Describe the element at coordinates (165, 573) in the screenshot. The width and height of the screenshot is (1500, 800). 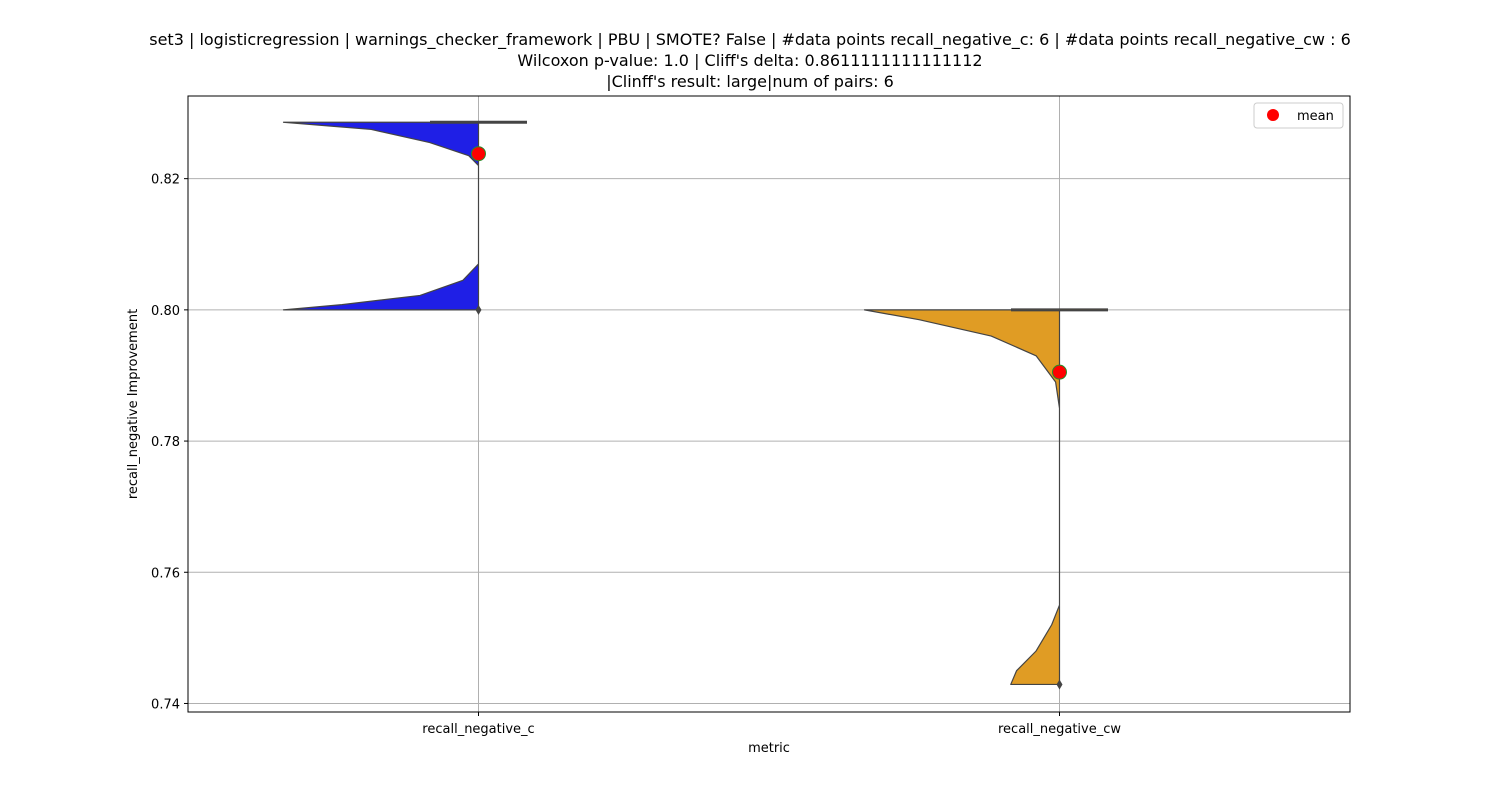
I see `y-tick-label: 0.76` at that location.